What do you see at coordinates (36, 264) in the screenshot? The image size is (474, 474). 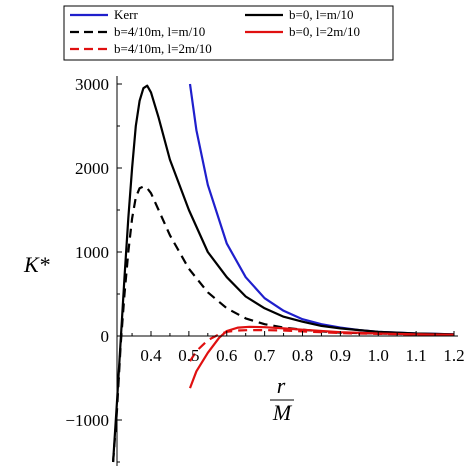 I see `y-axis-title: K*` at bounding box center [36, 264].